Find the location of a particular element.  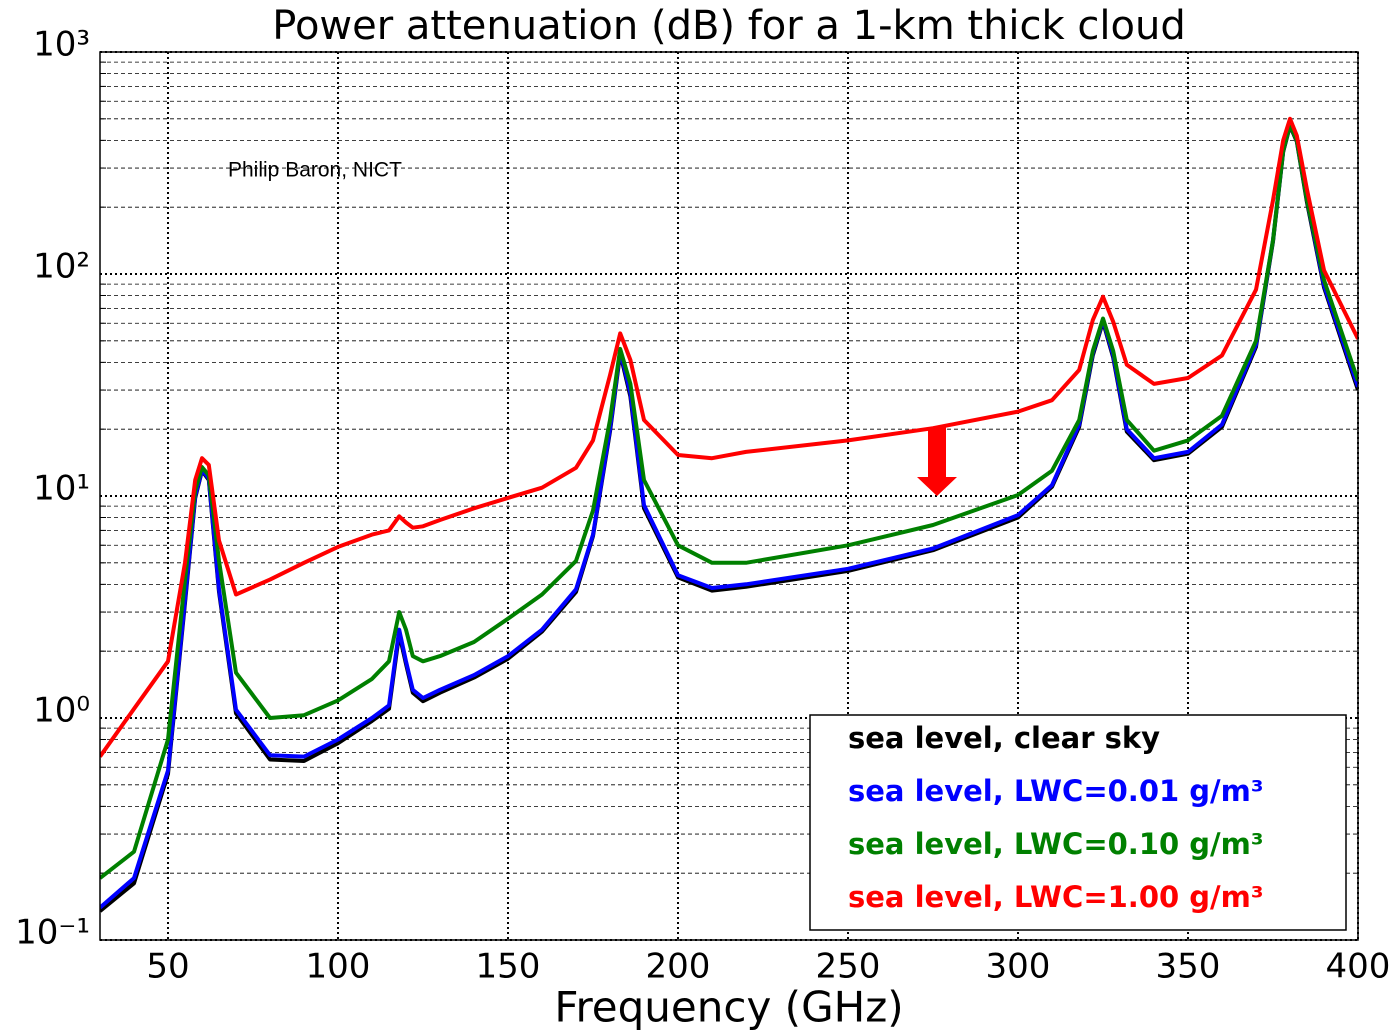

legend-box is located at coordinates (1078, 822).